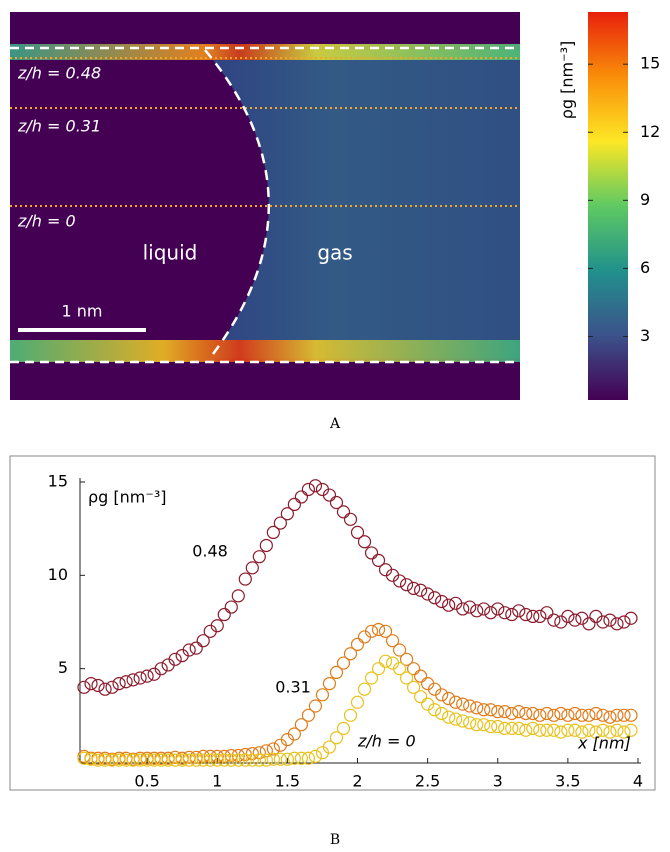 The width and height of the screenshot is (670, 852). I want to click on panel-label: A, so click(335, 424).